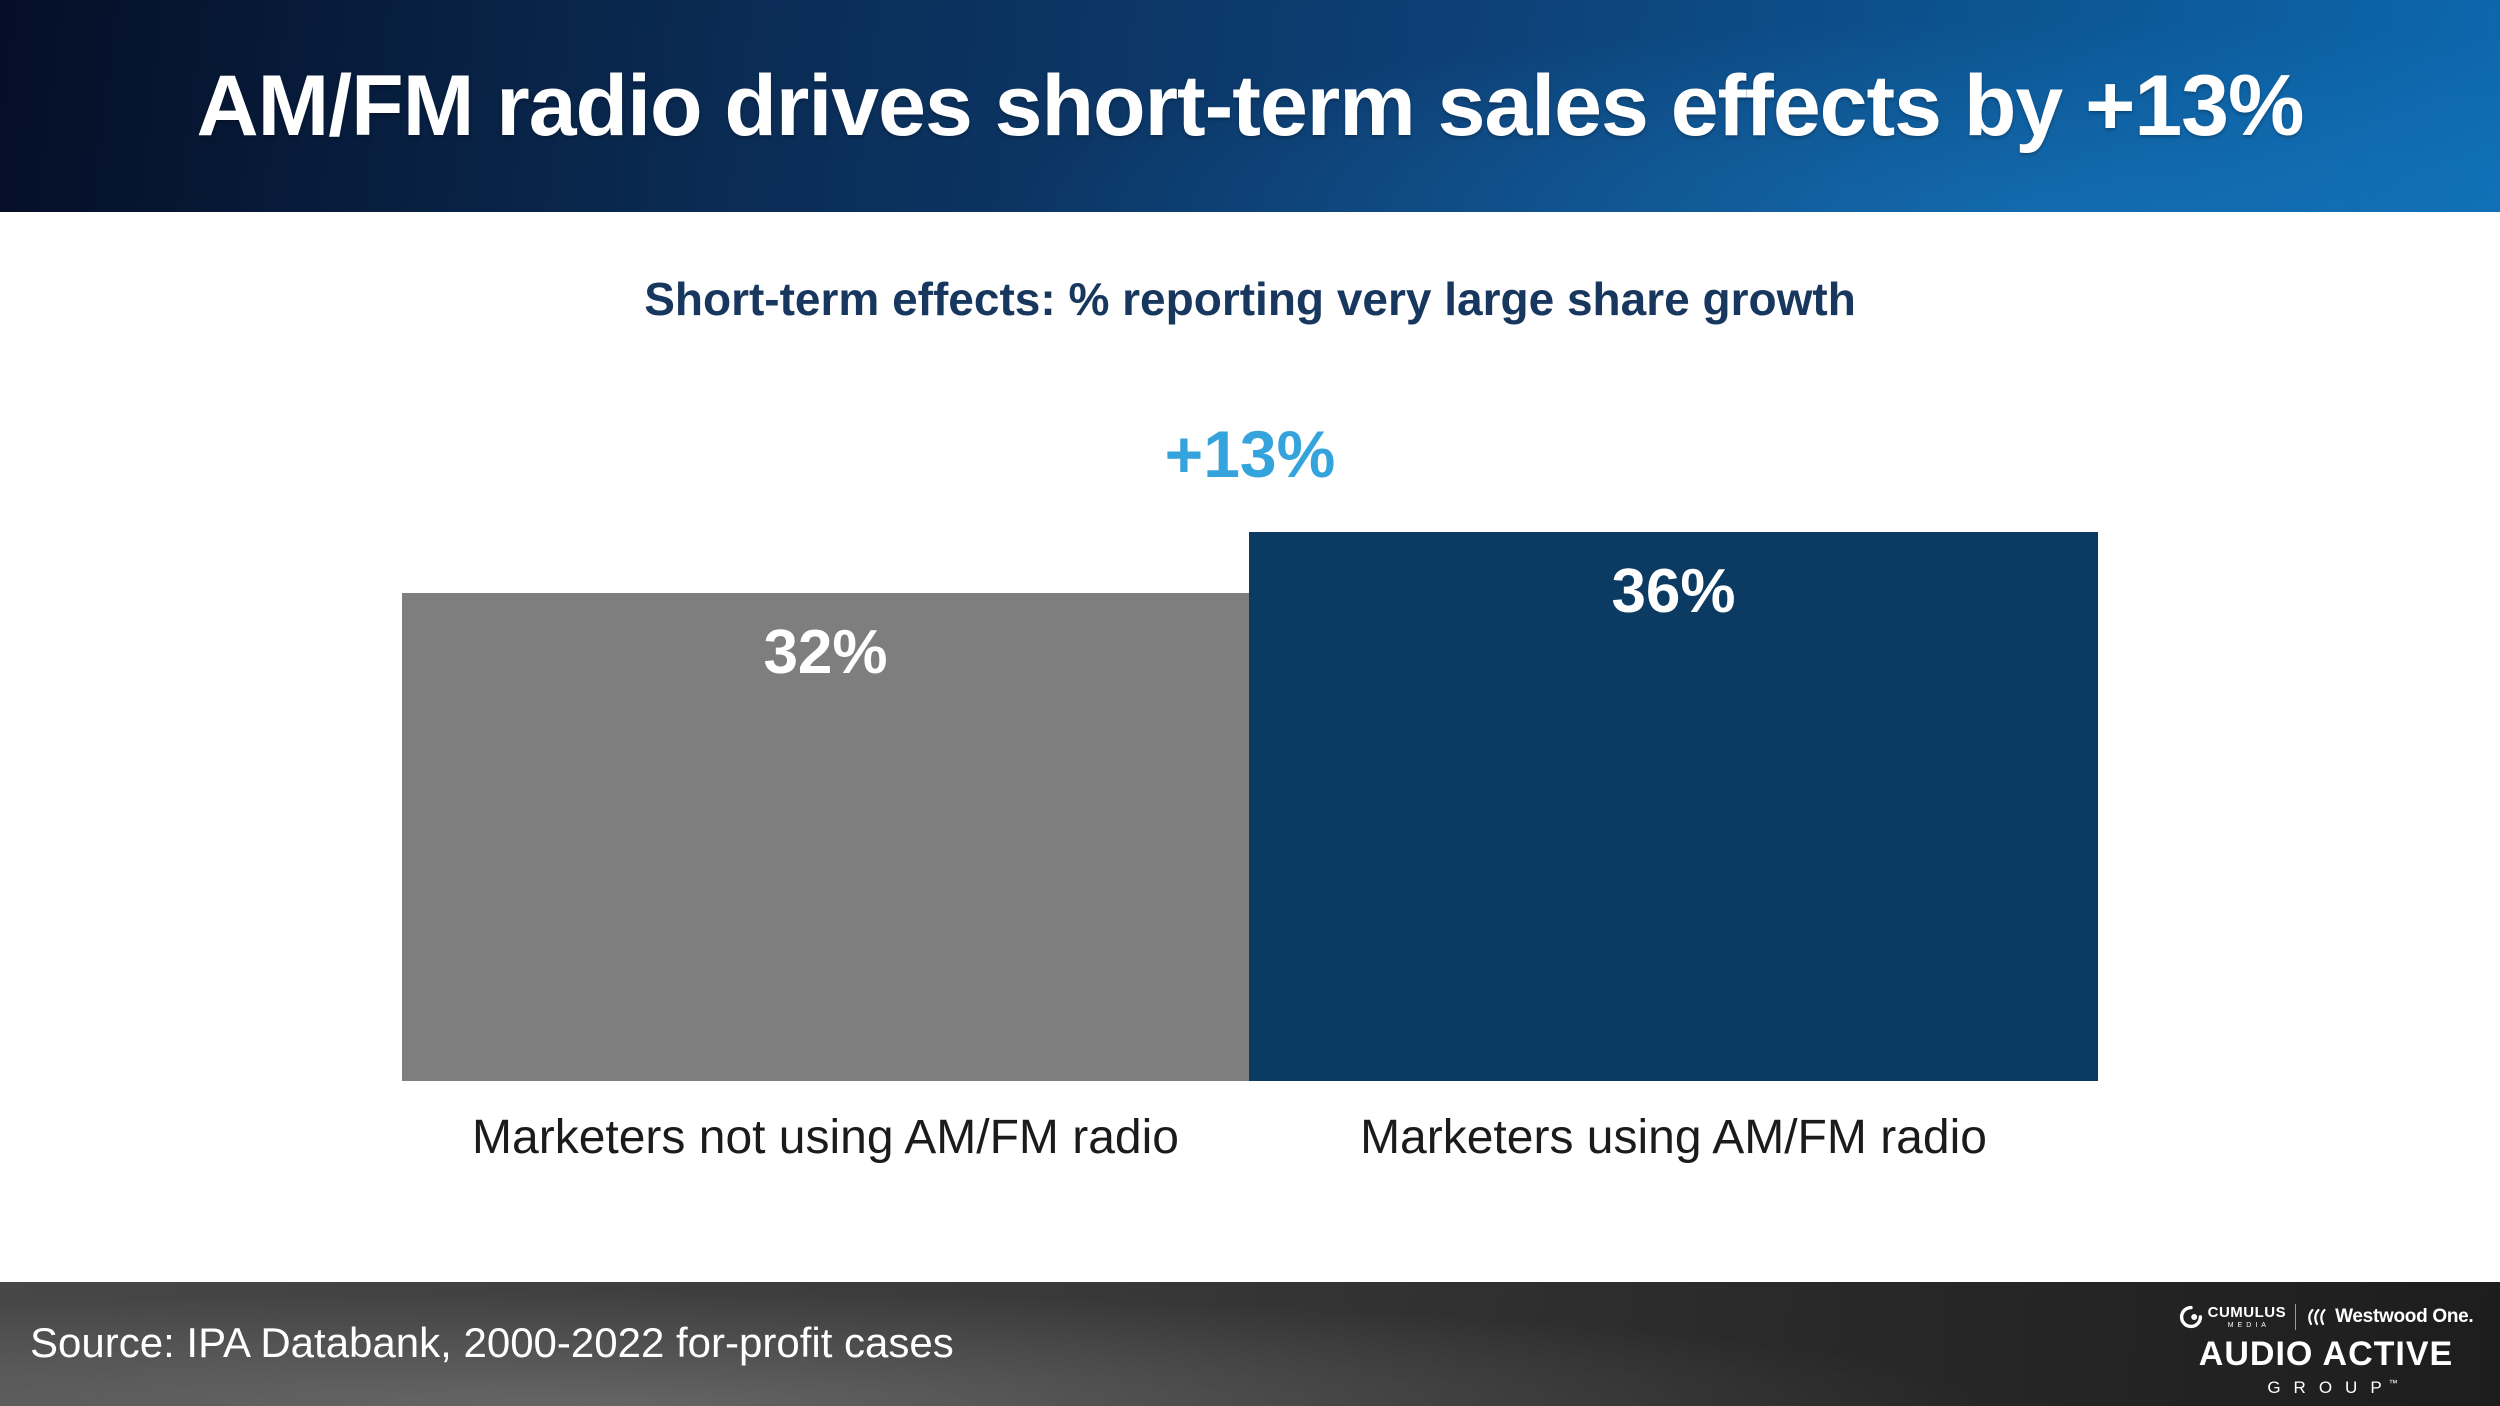  I want to click on cumulus-label: CUMULUS, so click(2247, 1312).